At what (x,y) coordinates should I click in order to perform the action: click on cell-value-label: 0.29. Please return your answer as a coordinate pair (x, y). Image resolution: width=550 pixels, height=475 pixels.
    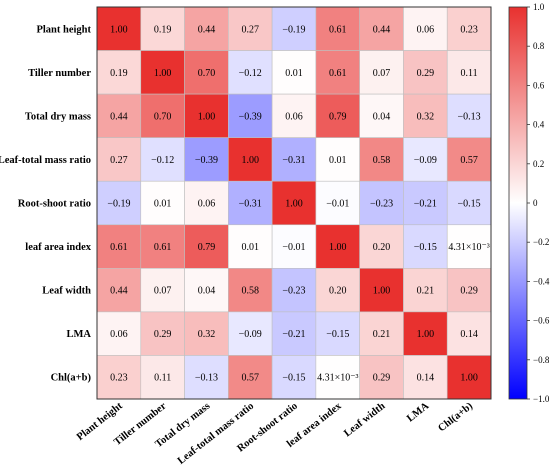
    Looking at the image, I should click on (469, 291).